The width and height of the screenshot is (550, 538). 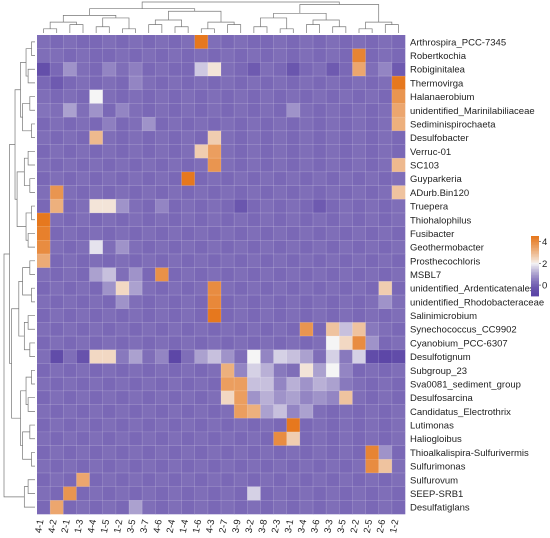 What do you see at coordinates (276, 526) in the screenshot?
I see `column-label: 2-3` at bounding box center [276, 526].